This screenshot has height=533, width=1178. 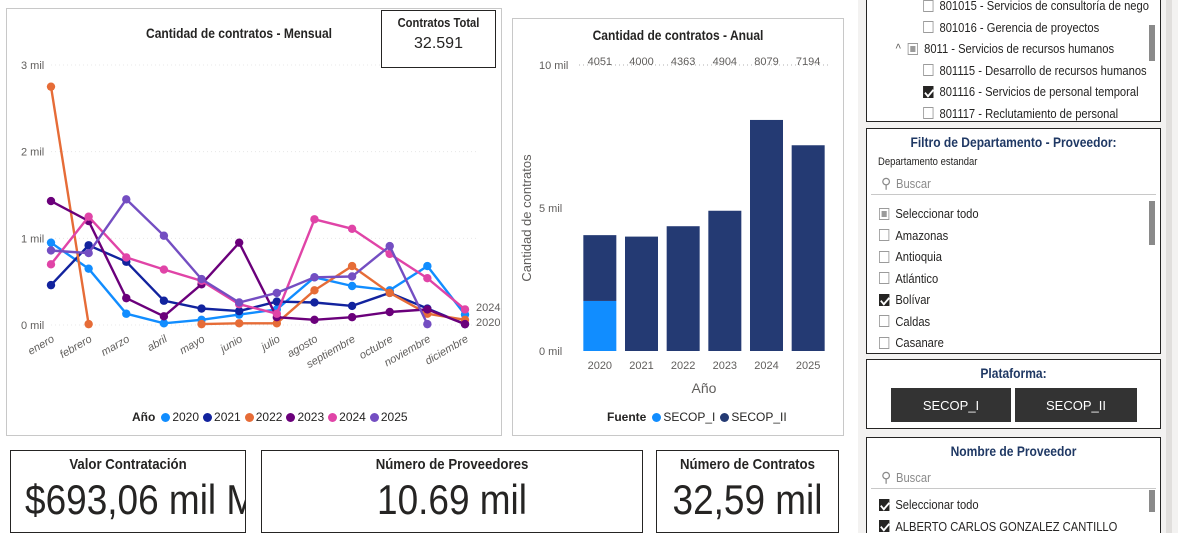 What do you see at coordinates (1017, 71) in the screenshot?
I see `list-item: 801115 - Desarrollo de recursos humanos` at bounding box center [1017, 71].